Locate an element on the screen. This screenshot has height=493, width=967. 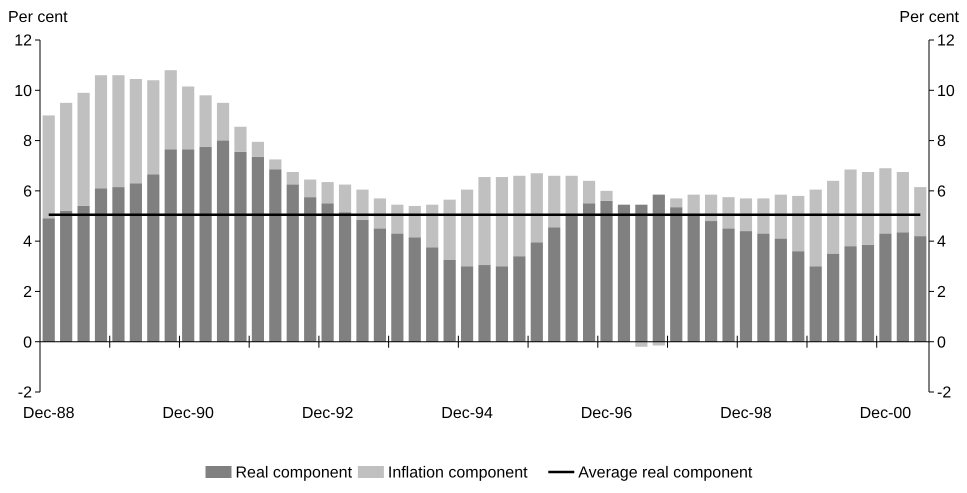
y2-tick-label: 8 is located at coordinates (941, 141).